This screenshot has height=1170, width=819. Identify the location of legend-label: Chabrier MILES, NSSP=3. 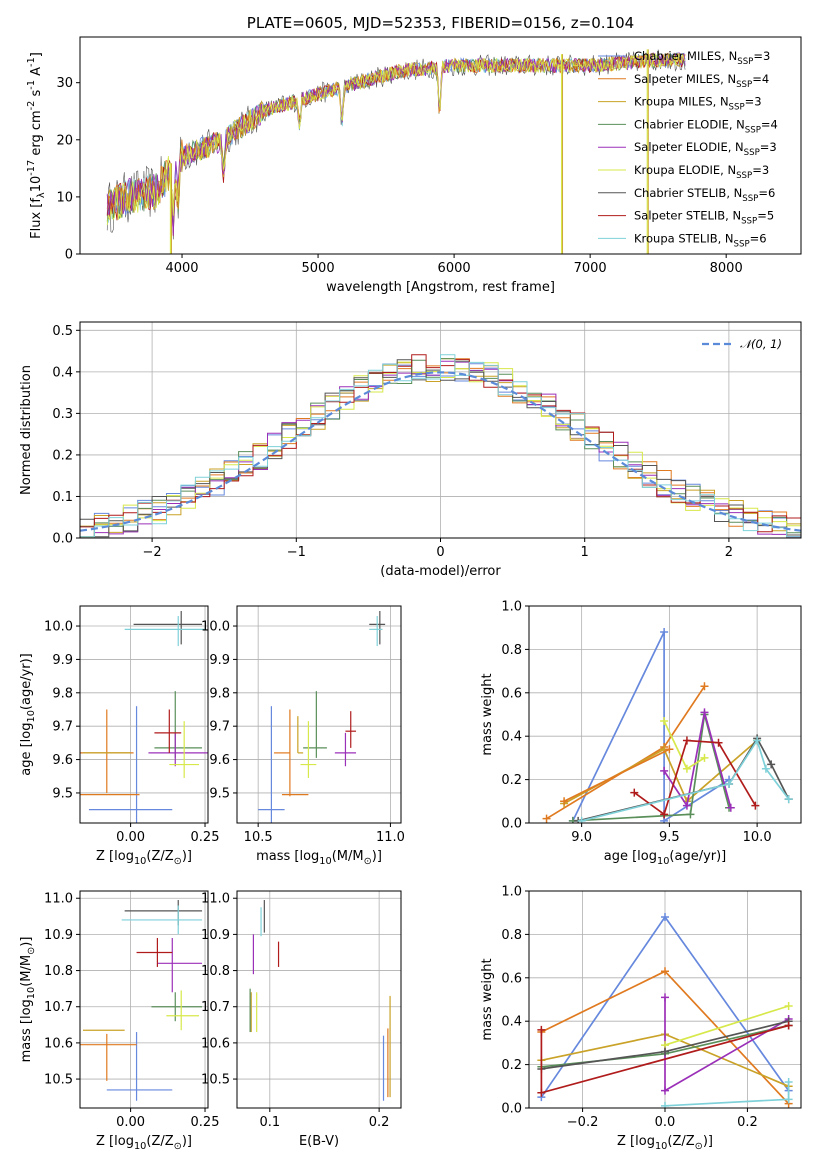
(702, 58).